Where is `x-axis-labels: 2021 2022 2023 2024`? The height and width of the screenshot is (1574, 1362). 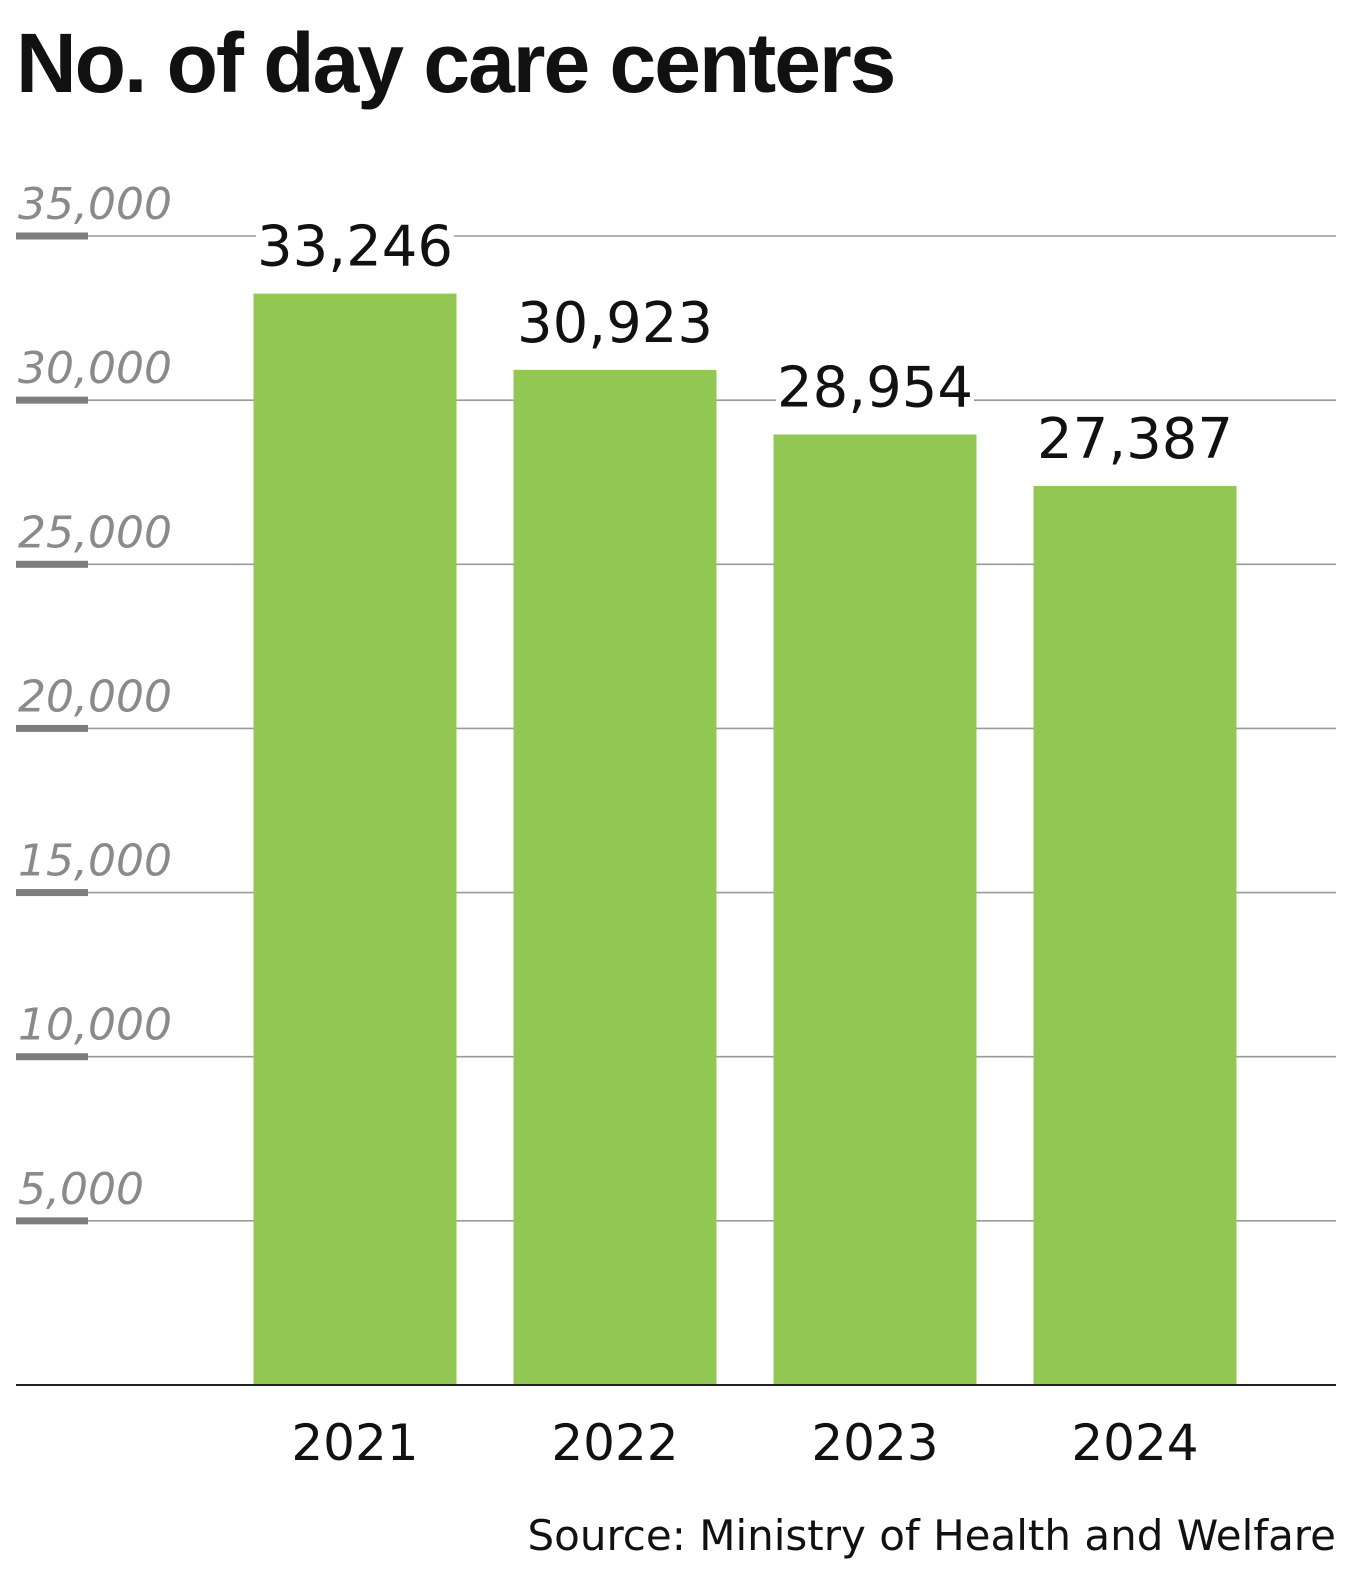
x-axis-labels: 2021 2022 2023 2024 is located at coordinates (744, 1443).